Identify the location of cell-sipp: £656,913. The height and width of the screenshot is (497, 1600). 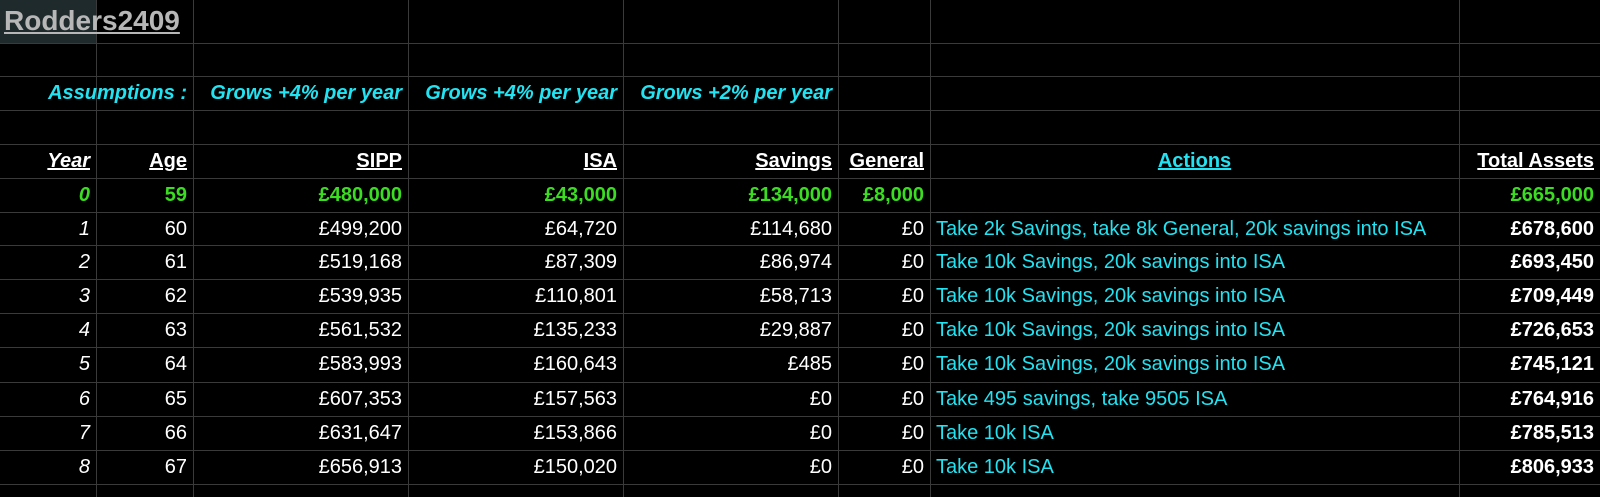
(360, 467).